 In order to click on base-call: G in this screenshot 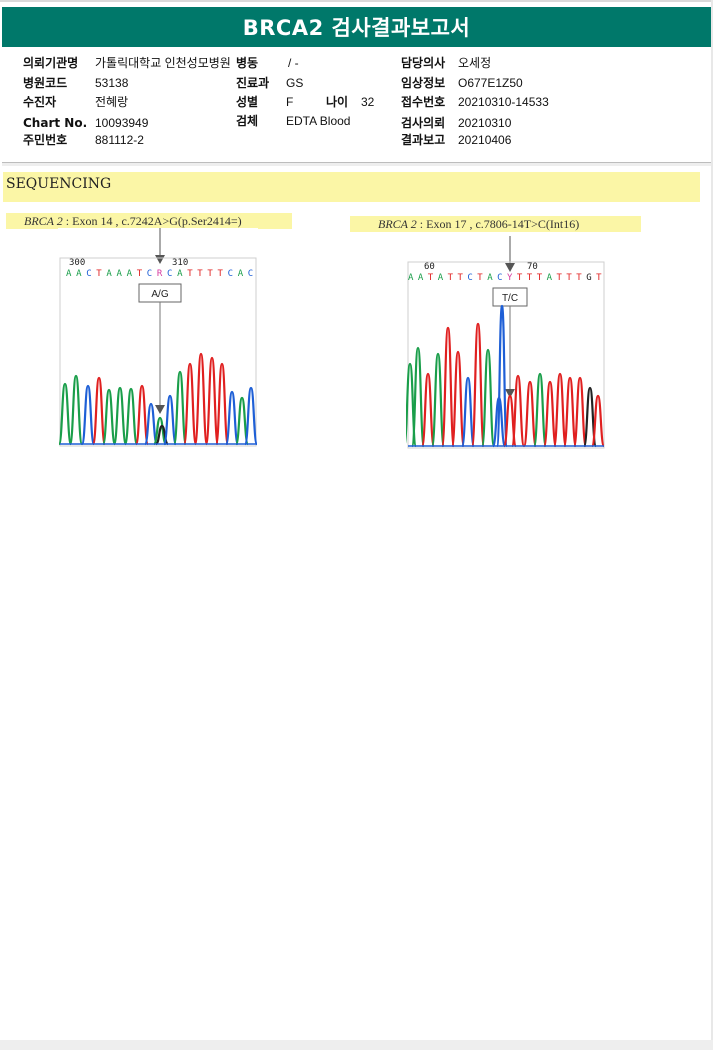, I will do `click(588, 278)`.